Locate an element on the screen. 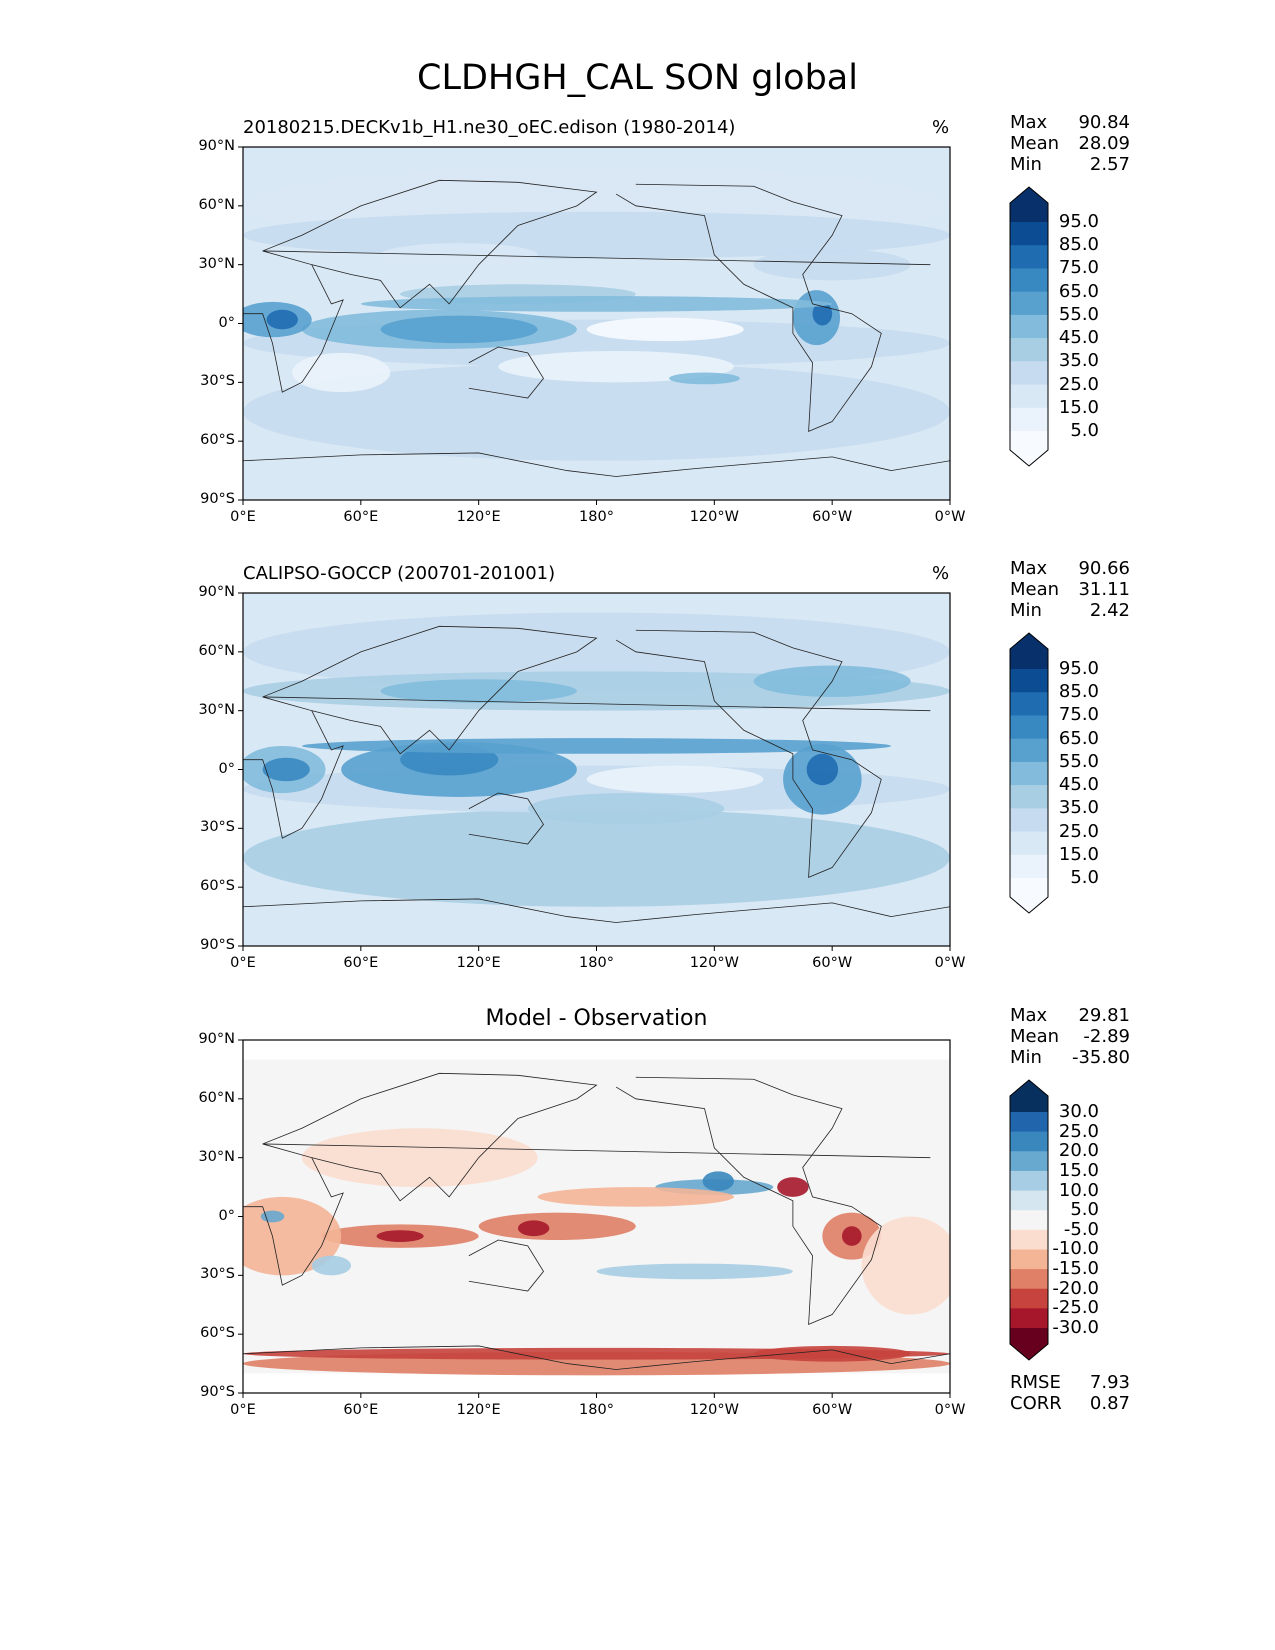  y-tick-label: 30°S is located at coordinates (217, 827).